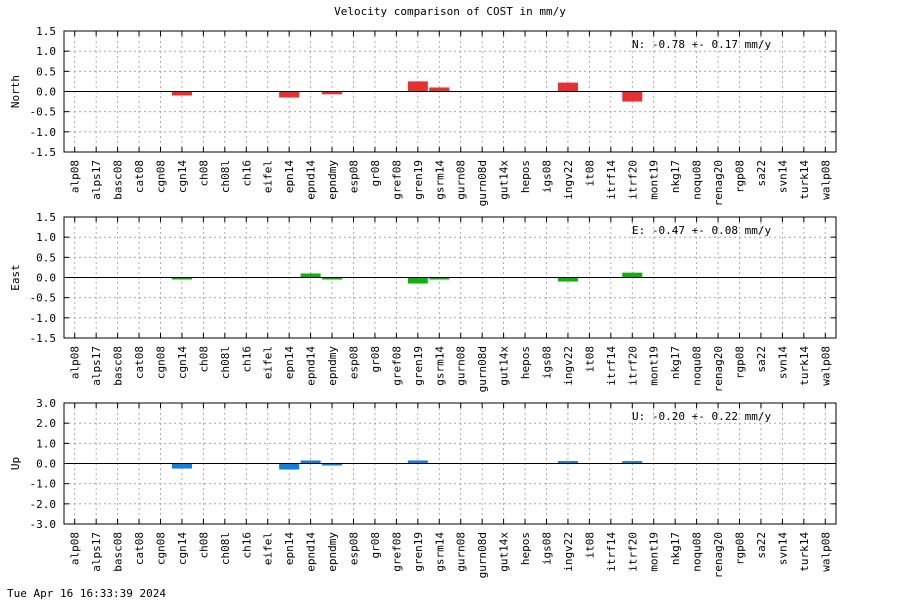  What do you see at coordinates (268, 362) in the screenshot?
I see `x-tick-label: eifel` at bounding box center [268, 362].